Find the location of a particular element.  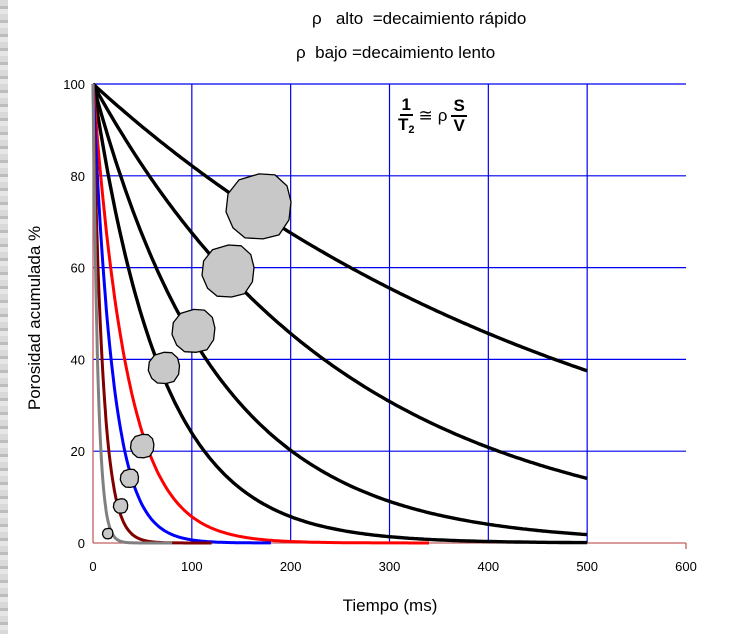

formula-rhs: S V is located at coordinates (459, 116).